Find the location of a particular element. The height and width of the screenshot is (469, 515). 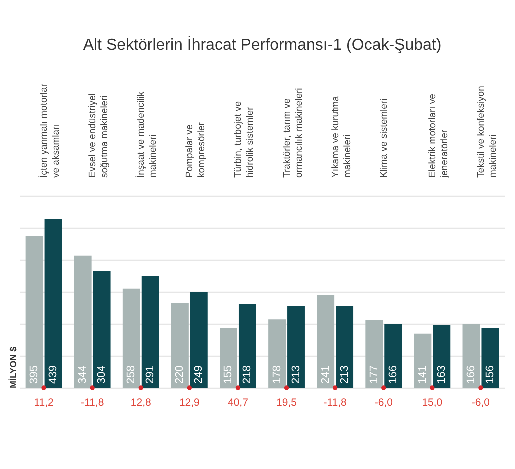

annotation: 12,8 is located at coordinates (141, 403).